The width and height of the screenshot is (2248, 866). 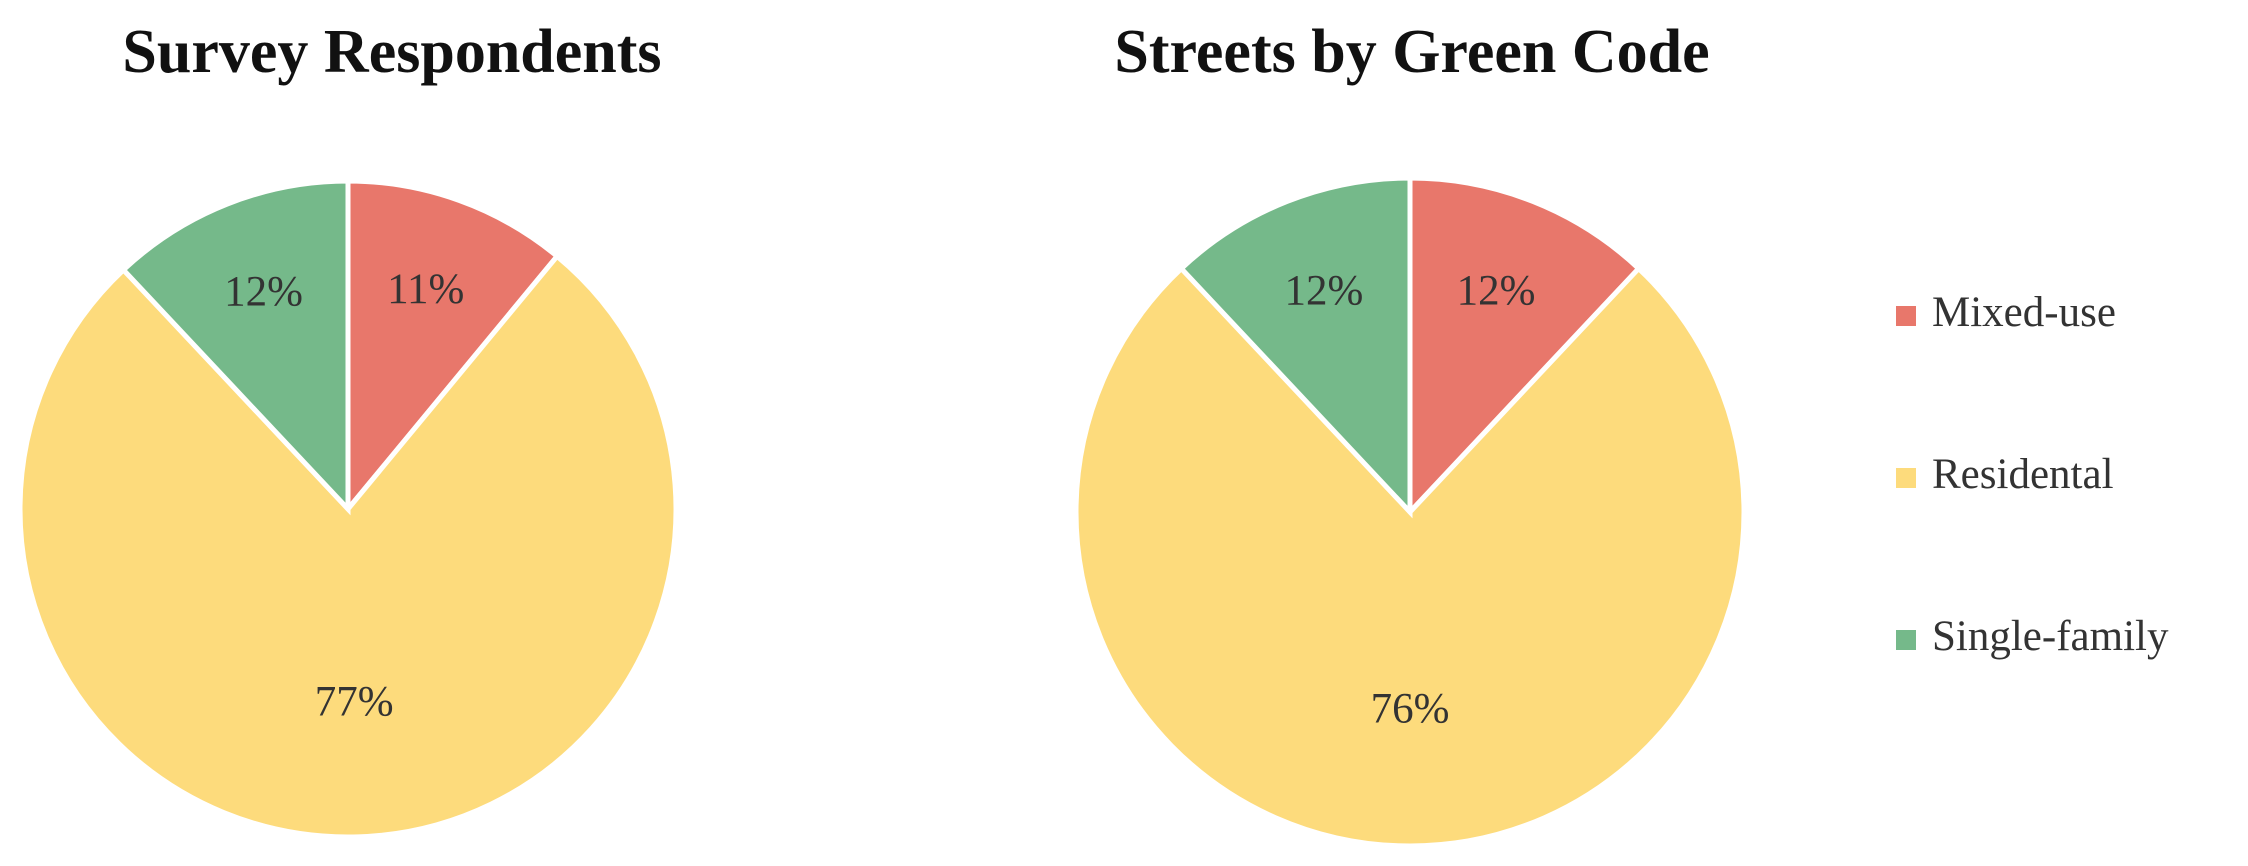 What do you see at coordinates (2024, 312) in the screenshot?
I see `legend-label: Mixed-use` at bounding box center [2024, 312].